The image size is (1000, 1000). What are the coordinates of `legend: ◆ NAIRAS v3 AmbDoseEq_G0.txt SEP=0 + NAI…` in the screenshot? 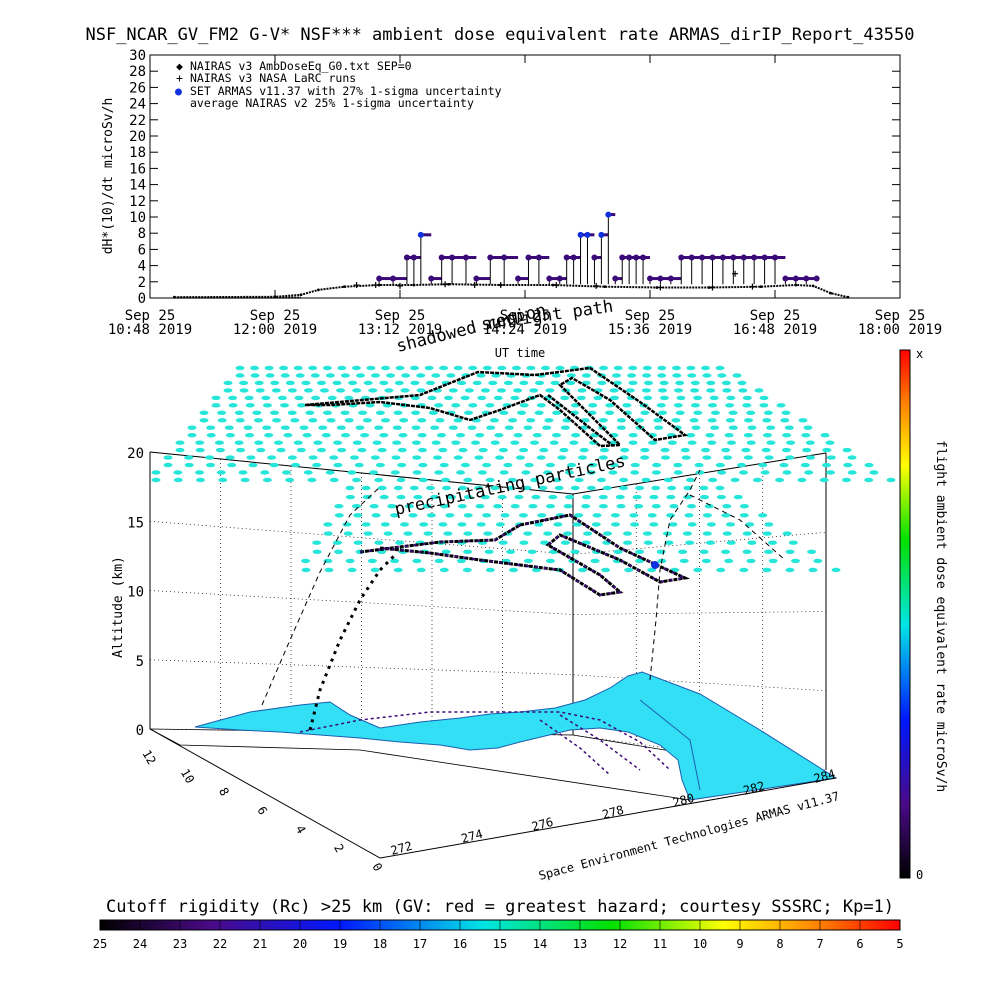 It's located at (338, 84).